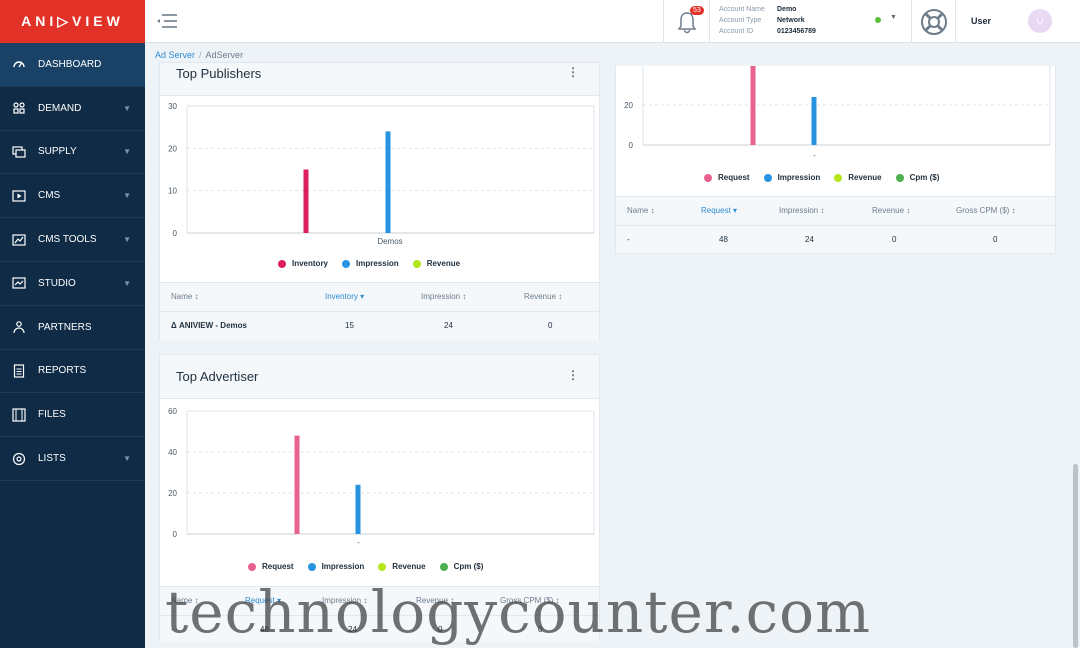 The width and height of the screenshot is (1080, 648). Describe the element at coordinates (72, 21) in the screenshot. I see `brand-logo: ANI▷VIEW` at that location.